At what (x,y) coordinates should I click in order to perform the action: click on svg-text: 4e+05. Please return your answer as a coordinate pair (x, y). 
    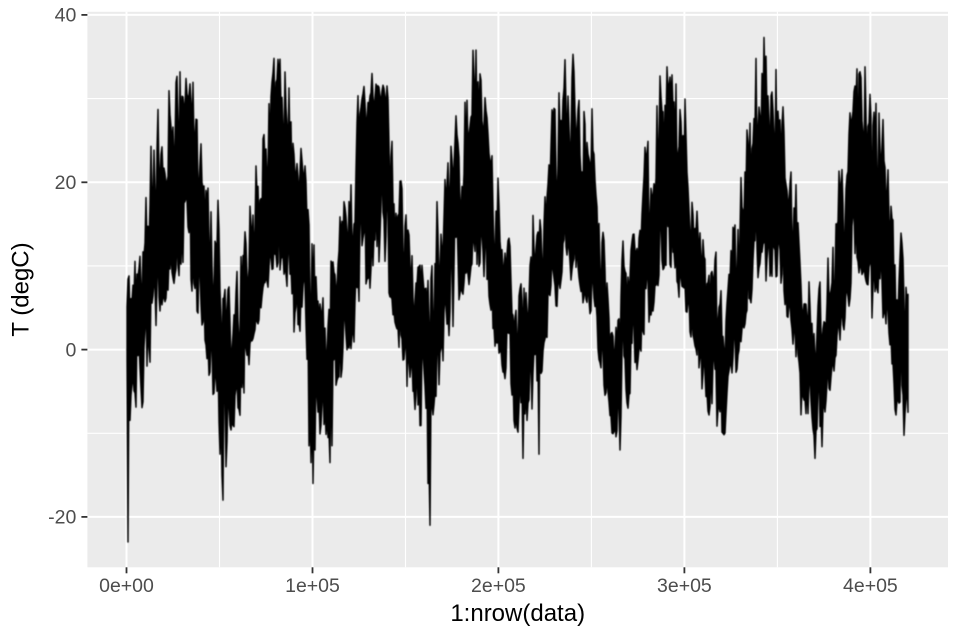
    Looking at the image, I should click on (870, 586).